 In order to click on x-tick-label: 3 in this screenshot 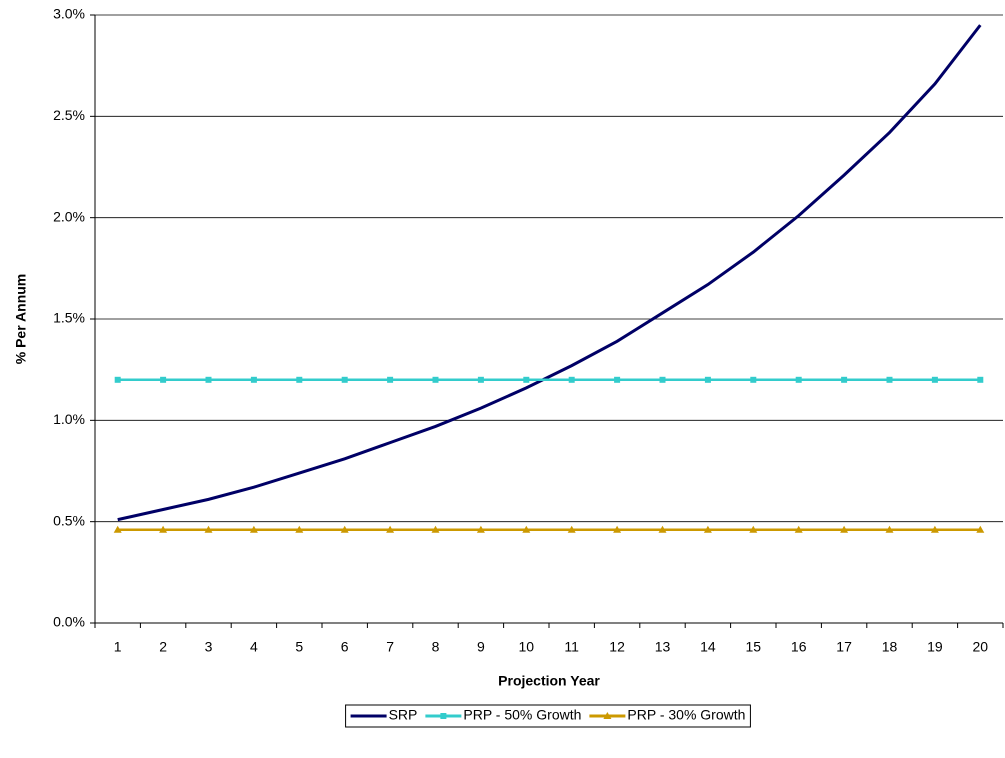, I will do `click(209, 647)`.